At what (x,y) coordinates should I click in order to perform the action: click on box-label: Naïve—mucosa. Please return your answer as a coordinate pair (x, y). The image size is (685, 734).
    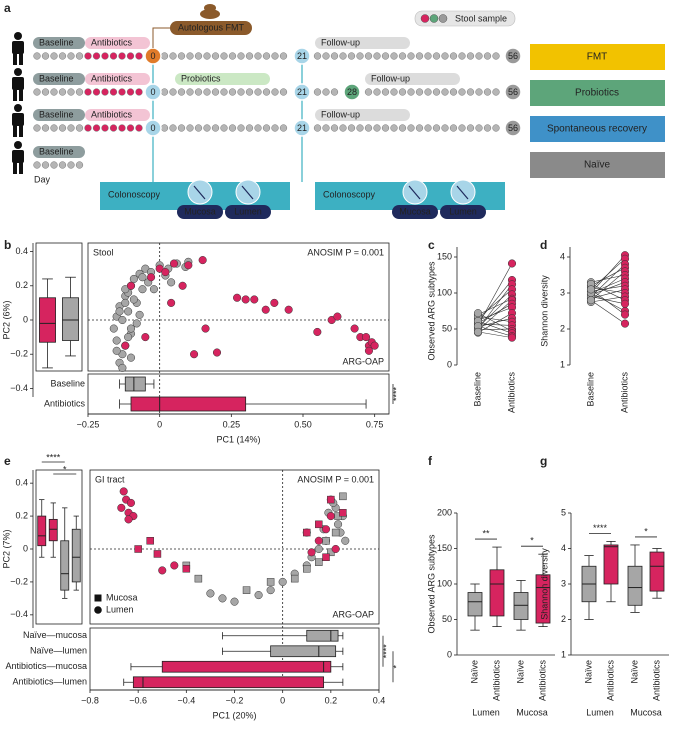
    Looking at the image, I should click on (55, 635).